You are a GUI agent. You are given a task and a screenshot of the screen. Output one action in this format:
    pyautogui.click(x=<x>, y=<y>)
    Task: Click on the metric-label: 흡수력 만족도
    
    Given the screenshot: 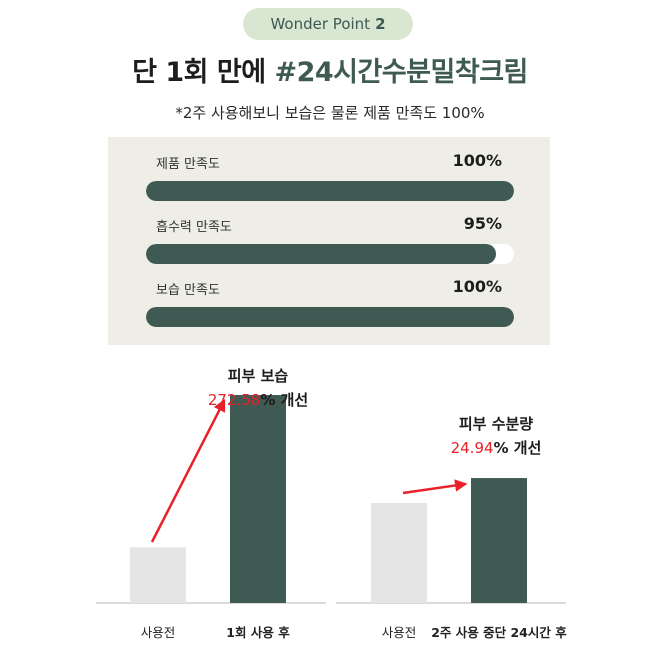 What is the action you would take?
    pyautogui.click(x=194, y=227)
    